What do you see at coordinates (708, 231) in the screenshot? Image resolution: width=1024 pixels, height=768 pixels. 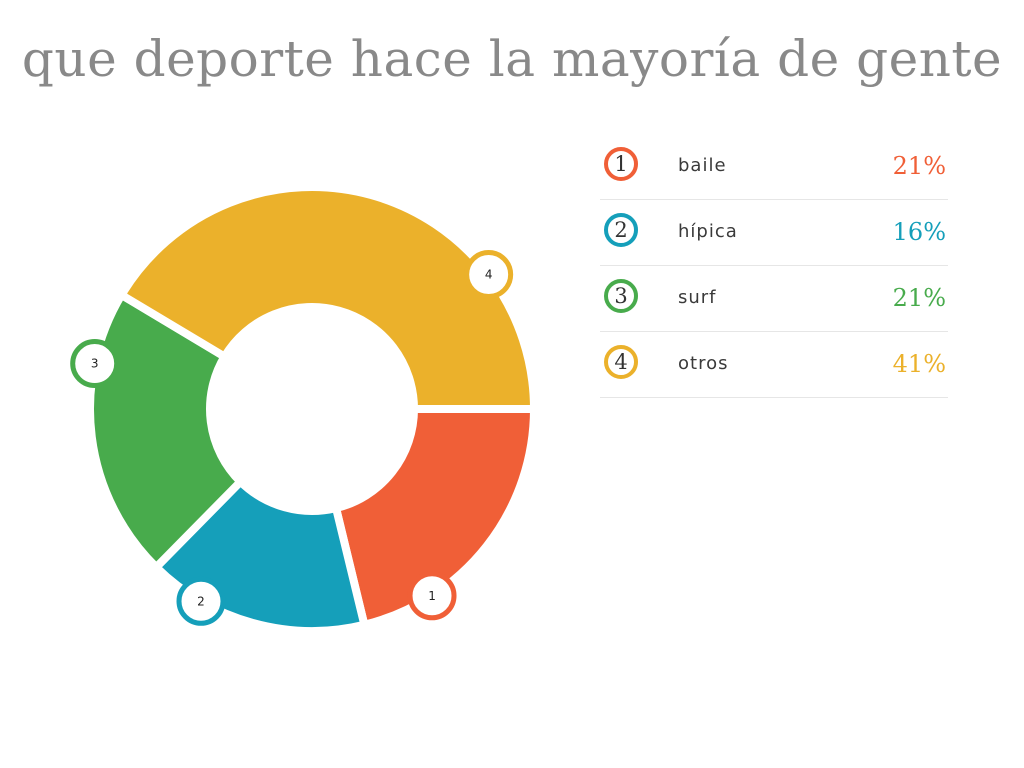 I see `legend-label: hípica` at bounding box center [708, 231].